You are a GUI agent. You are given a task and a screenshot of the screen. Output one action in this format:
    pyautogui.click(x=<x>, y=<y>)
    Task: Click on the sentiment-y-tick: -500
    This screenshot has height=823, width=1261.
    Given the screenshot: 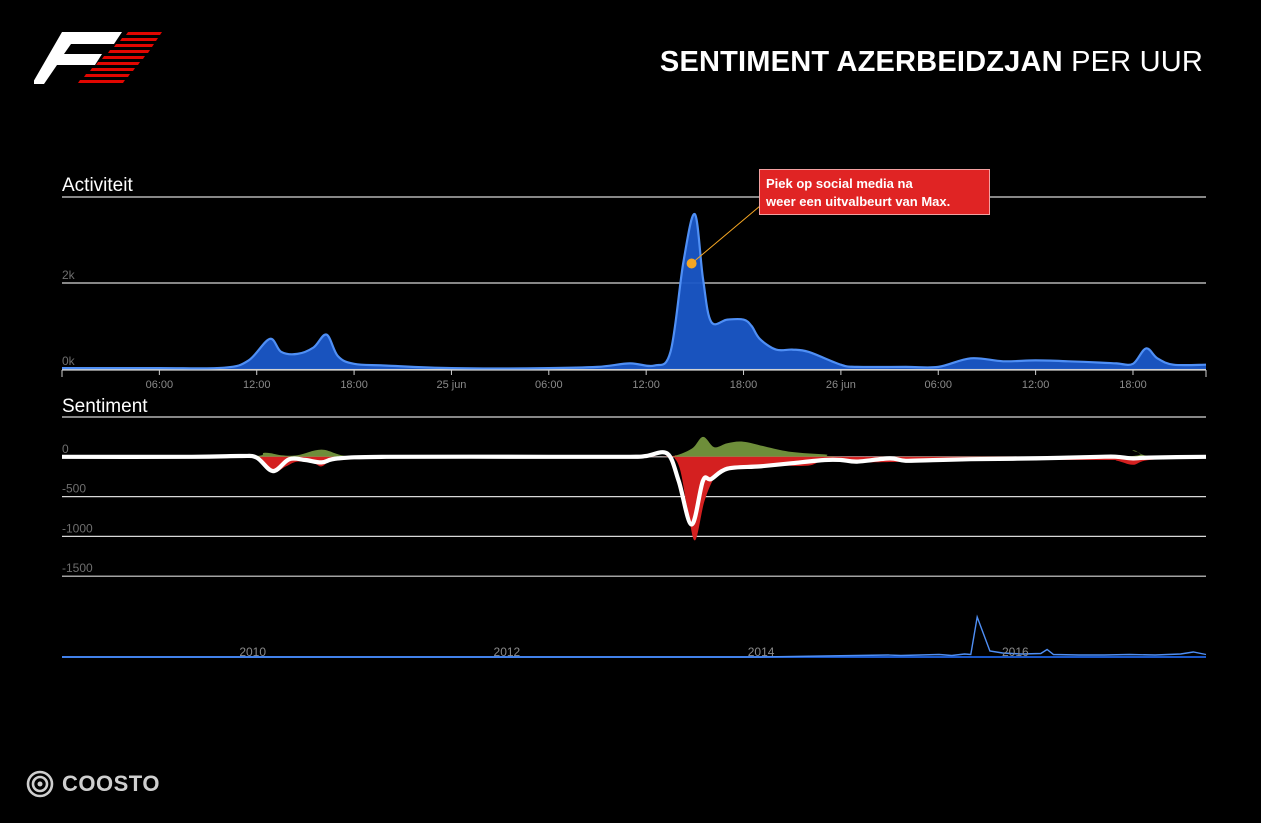 What is the action you would take?
    pyautogui.click(x=74, y=489)
    